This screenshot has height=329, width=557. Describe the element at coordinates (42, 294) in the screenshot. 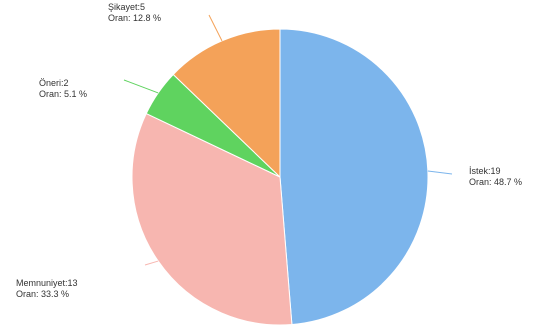

I see `slice-label-percent: Oran: 33.3 %` at that location.